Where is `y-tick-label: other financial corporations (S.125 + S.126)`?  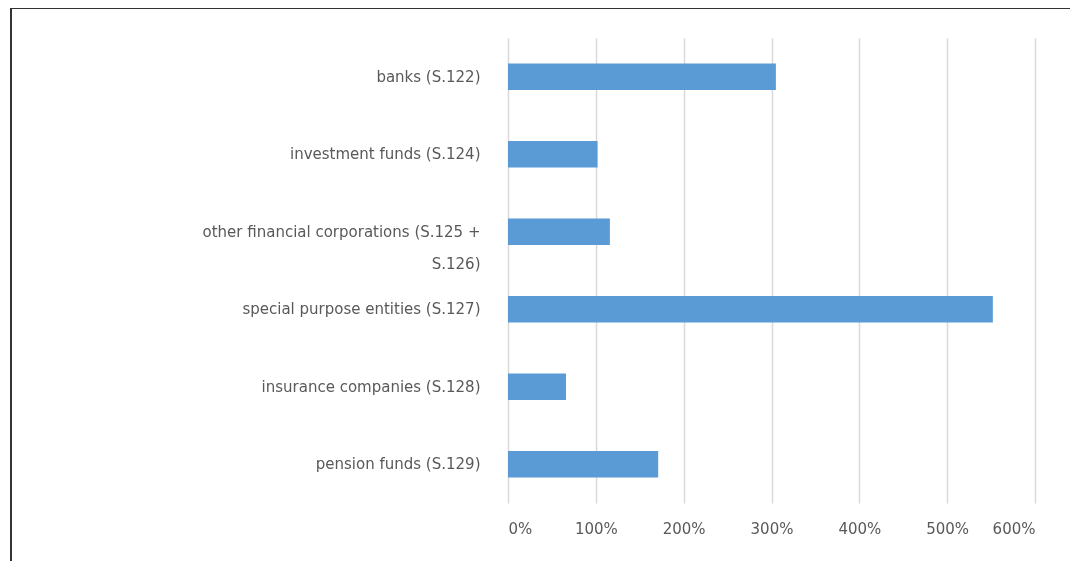 y-tick-label: other financial corporations (S.125 + S.126) is located at coordinates (341, 247).